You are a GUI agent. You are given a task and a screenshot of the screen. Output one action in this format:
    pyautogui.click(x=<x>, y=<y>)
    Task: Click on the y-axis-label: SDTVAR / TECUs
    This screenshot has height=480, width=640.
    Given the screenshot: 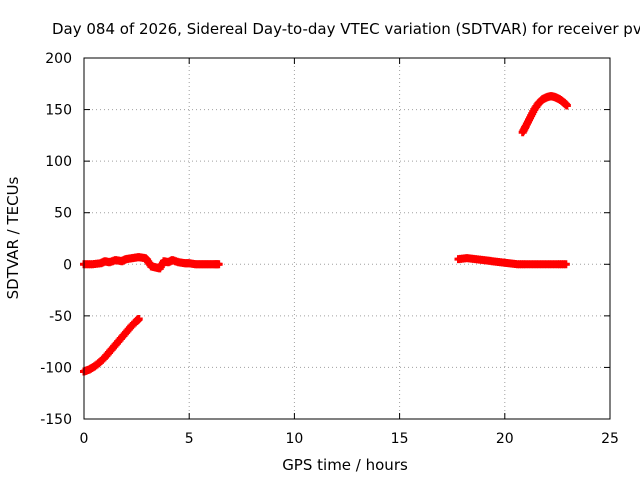 What is the action you would take?
    pyautogui.click(x=13, y=237)
    